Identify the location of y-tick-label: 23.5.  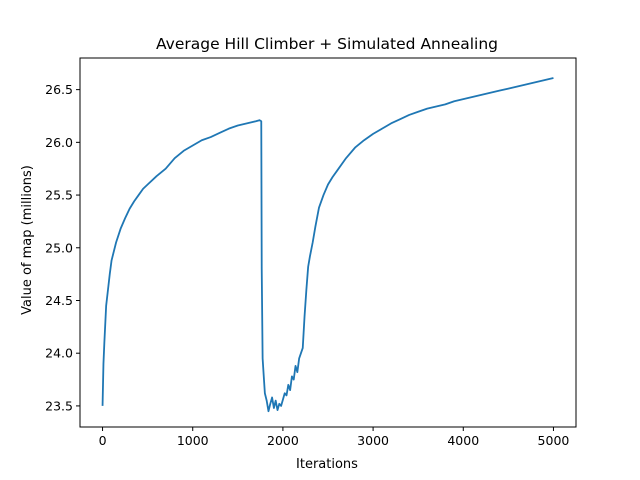
(59, 405).